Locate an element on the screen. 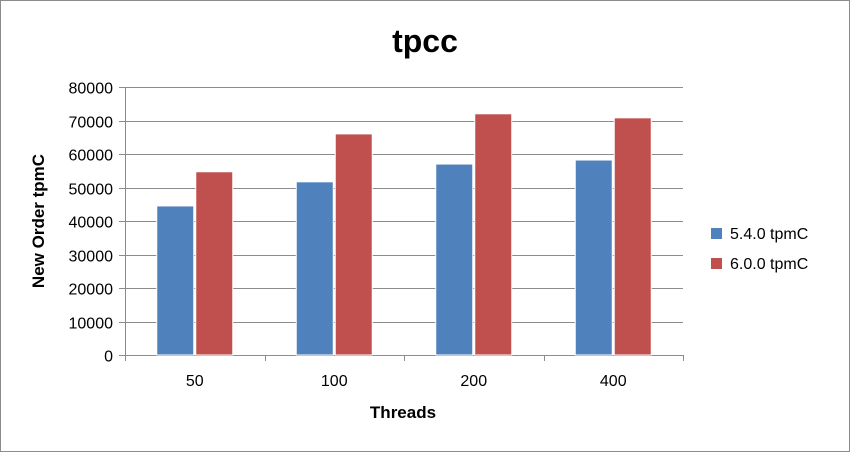 This screenshot has height=452, width=850. y-axis-title: New Order tpmC is located at coordinates (38, 221).